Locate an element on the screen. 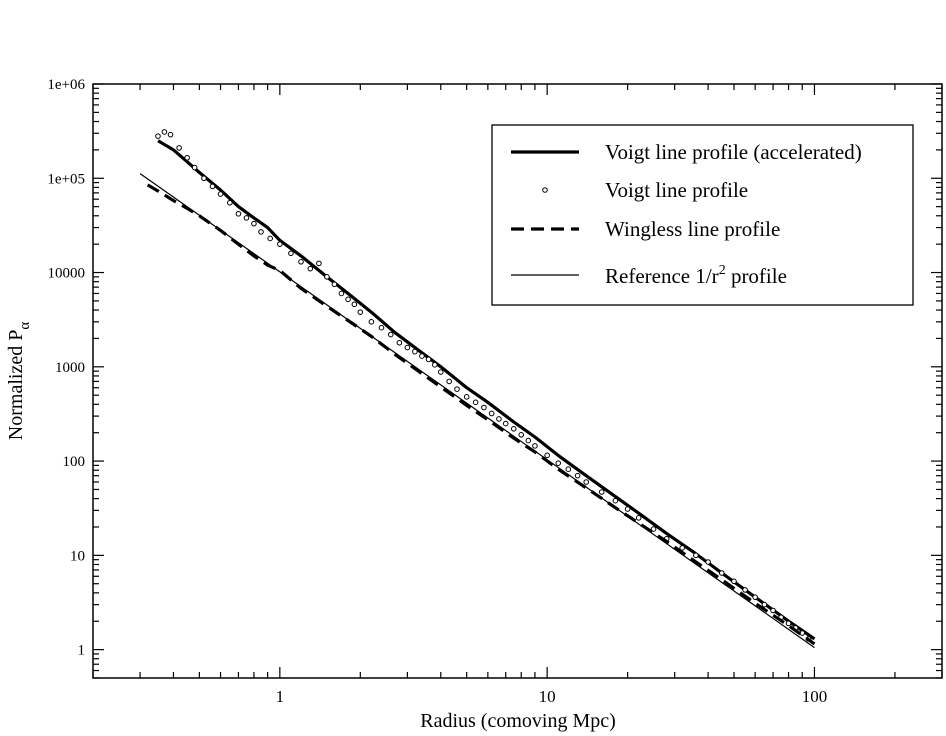 The height and width of the screenshot is (736, 946). x-tick-label: 100 is located at coordinates (815, 696).